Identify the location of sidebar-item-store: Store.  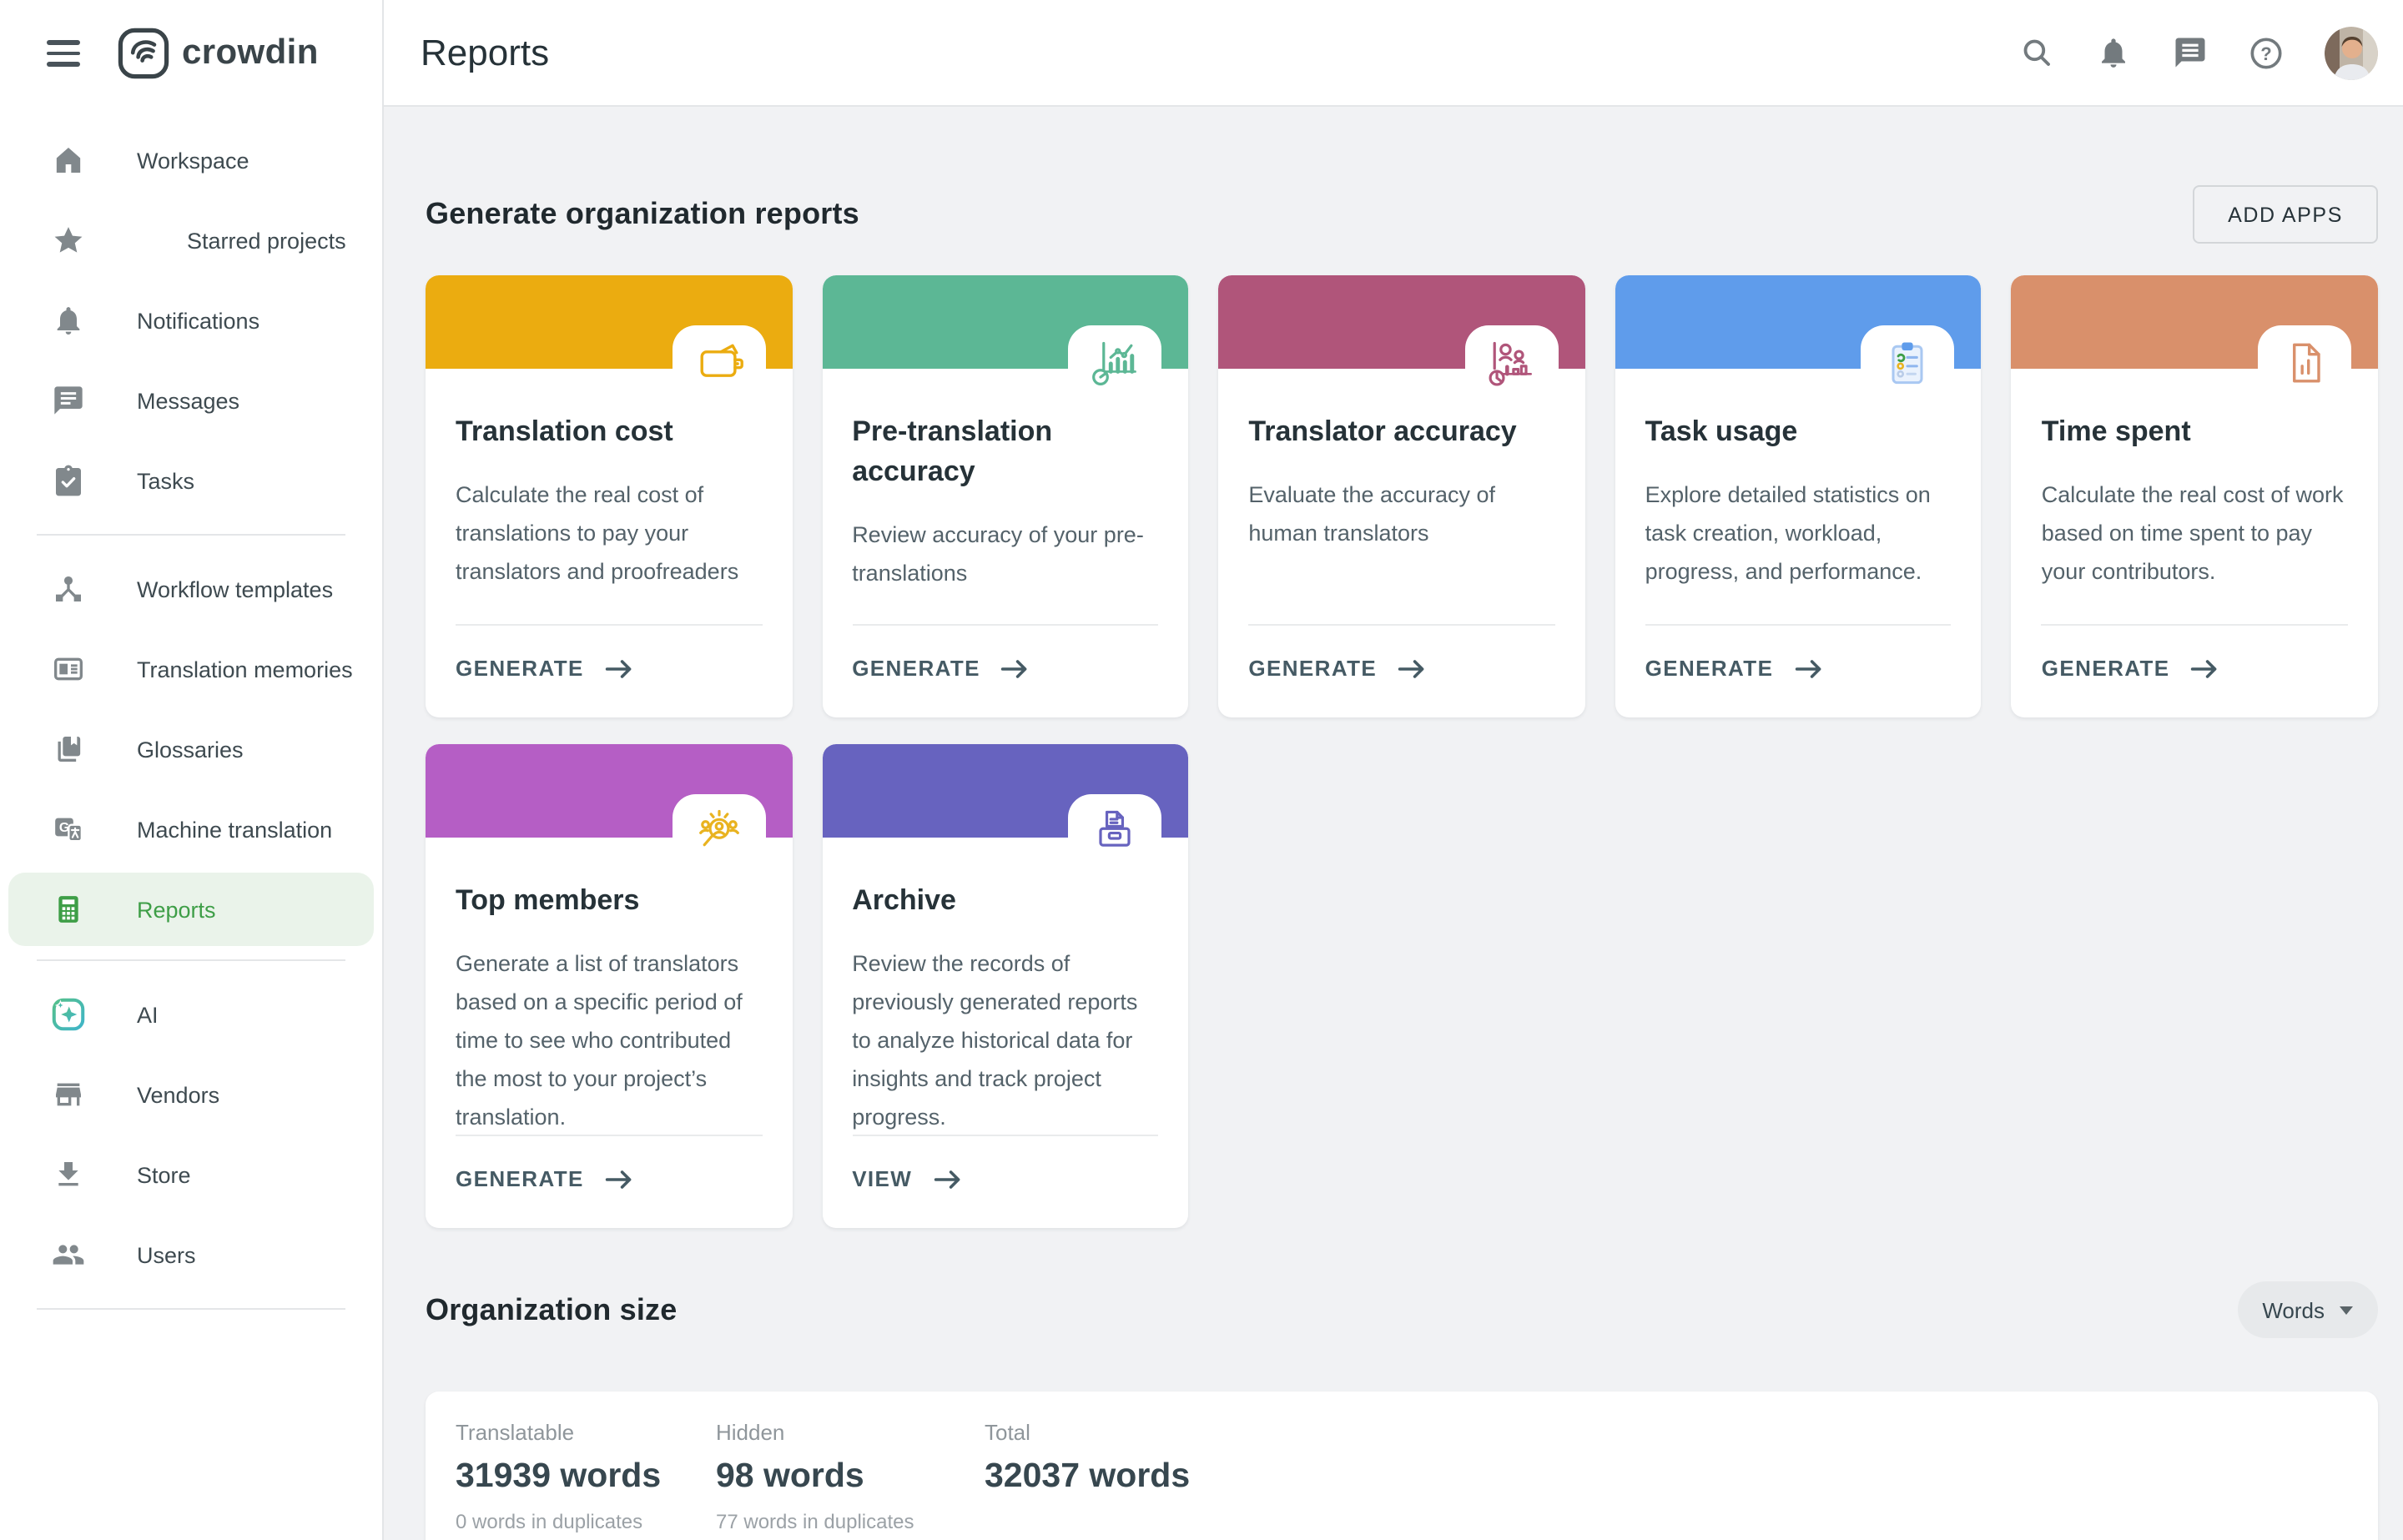
(191, 1175).